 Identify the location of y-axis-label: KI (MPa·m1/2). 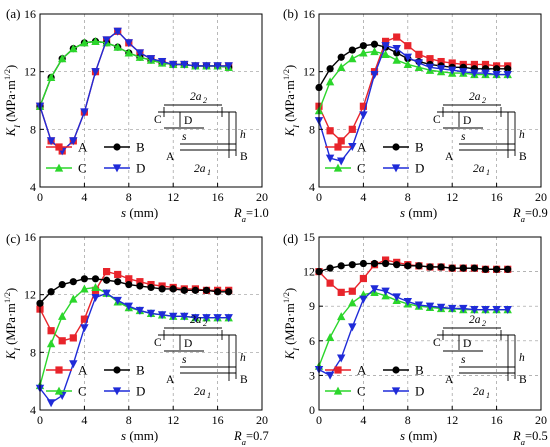
(291, 324).